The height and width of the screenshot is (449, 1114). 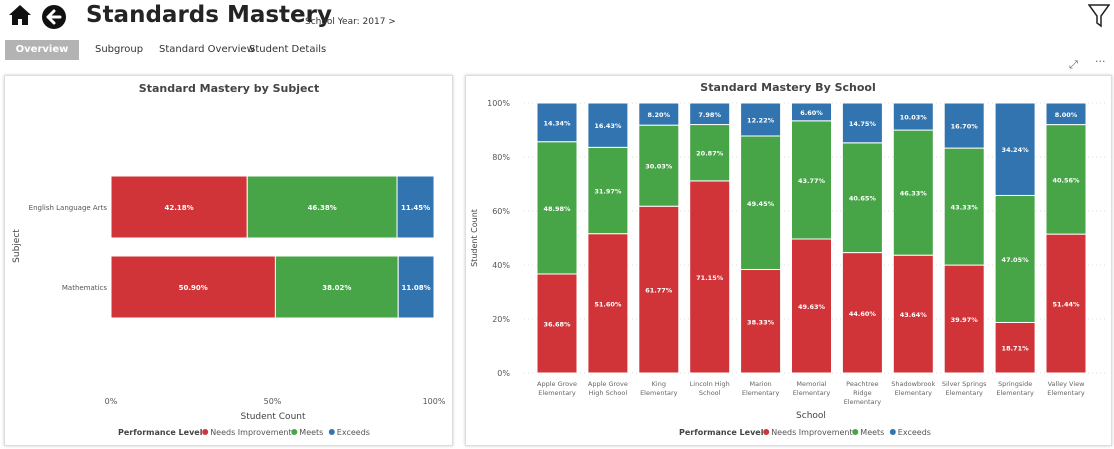 I want to click on tab-overview: Overview, so click(x=42, y=50).